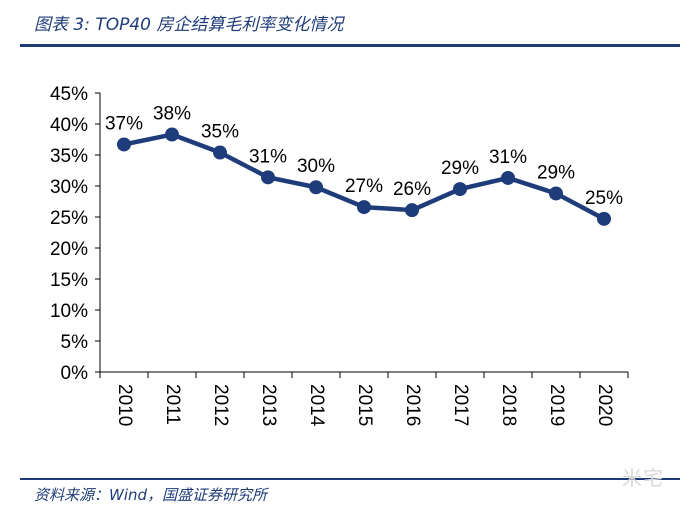 This screenshot has width=700, height=514. I want to click on data-label: 27%, so click(364, 186).